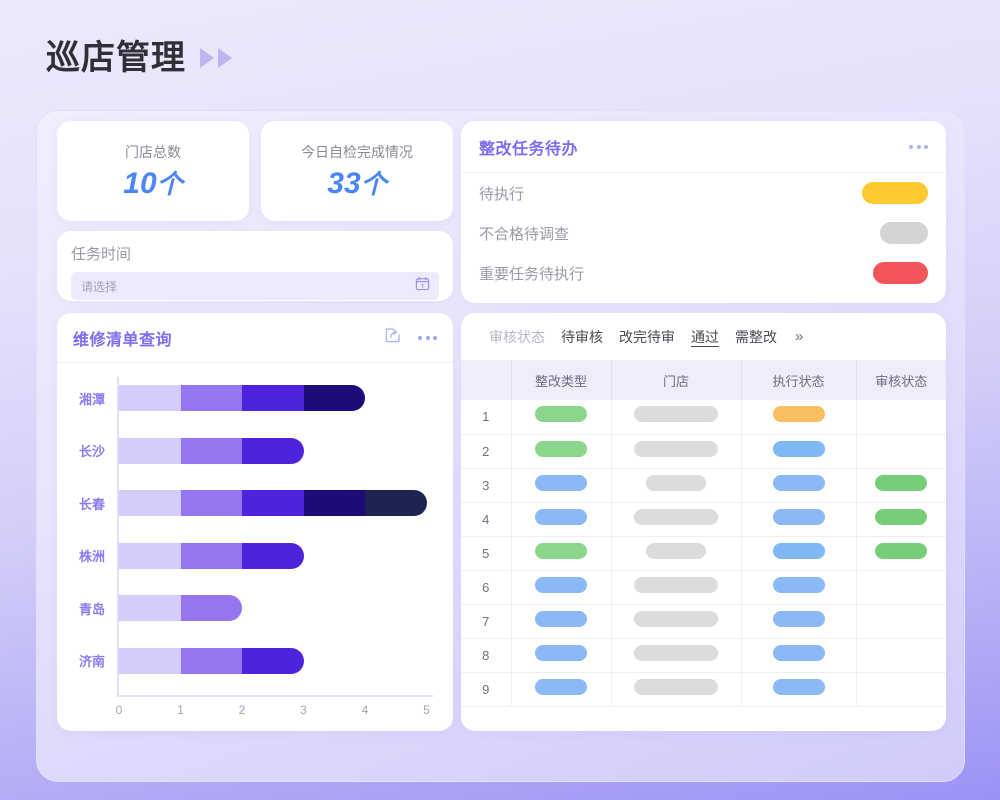 The image size is (1000, 800). I want to click on todo-row-label: 不合格待调查, so click(524, 234).